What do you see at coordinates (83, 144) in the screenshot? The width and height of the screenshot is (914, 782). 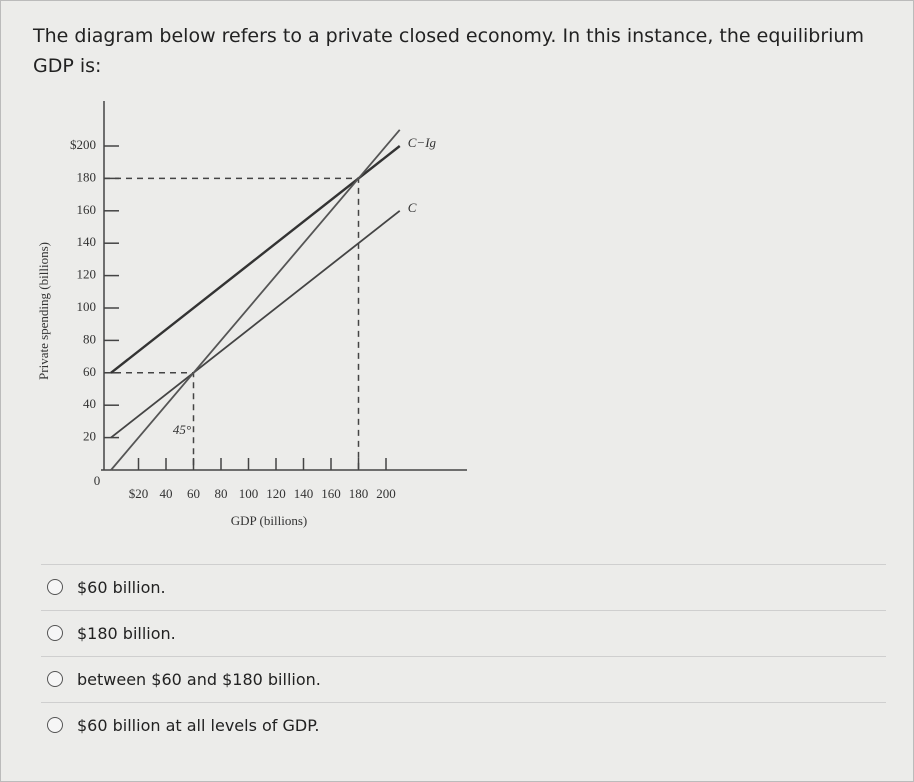 I see `y-tick-label: $200` at bounding box center [83, 144].